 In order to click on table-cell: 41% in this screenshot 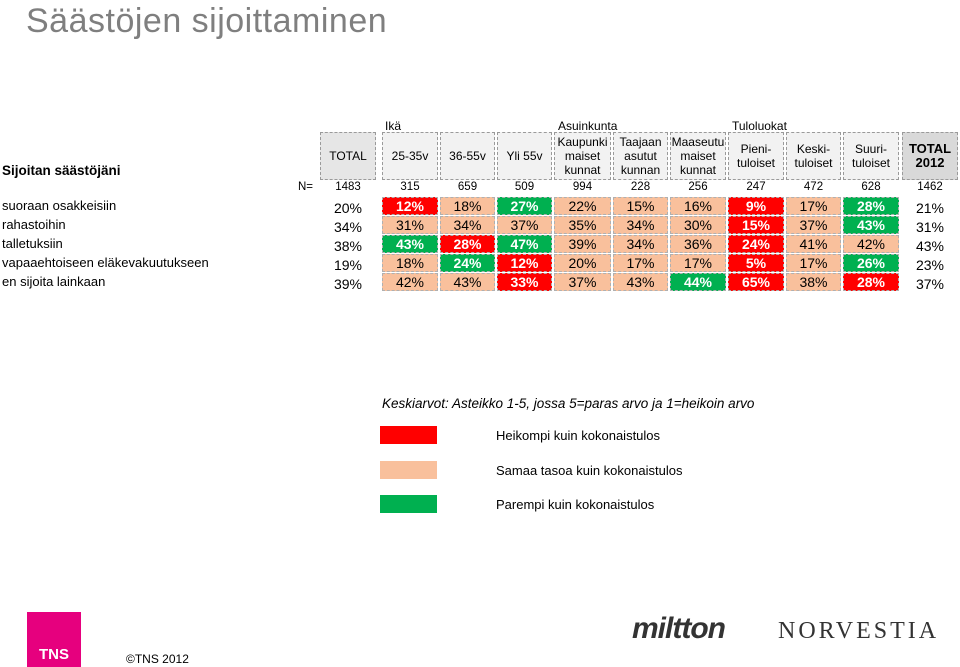, I will do `click(813, 244)`.